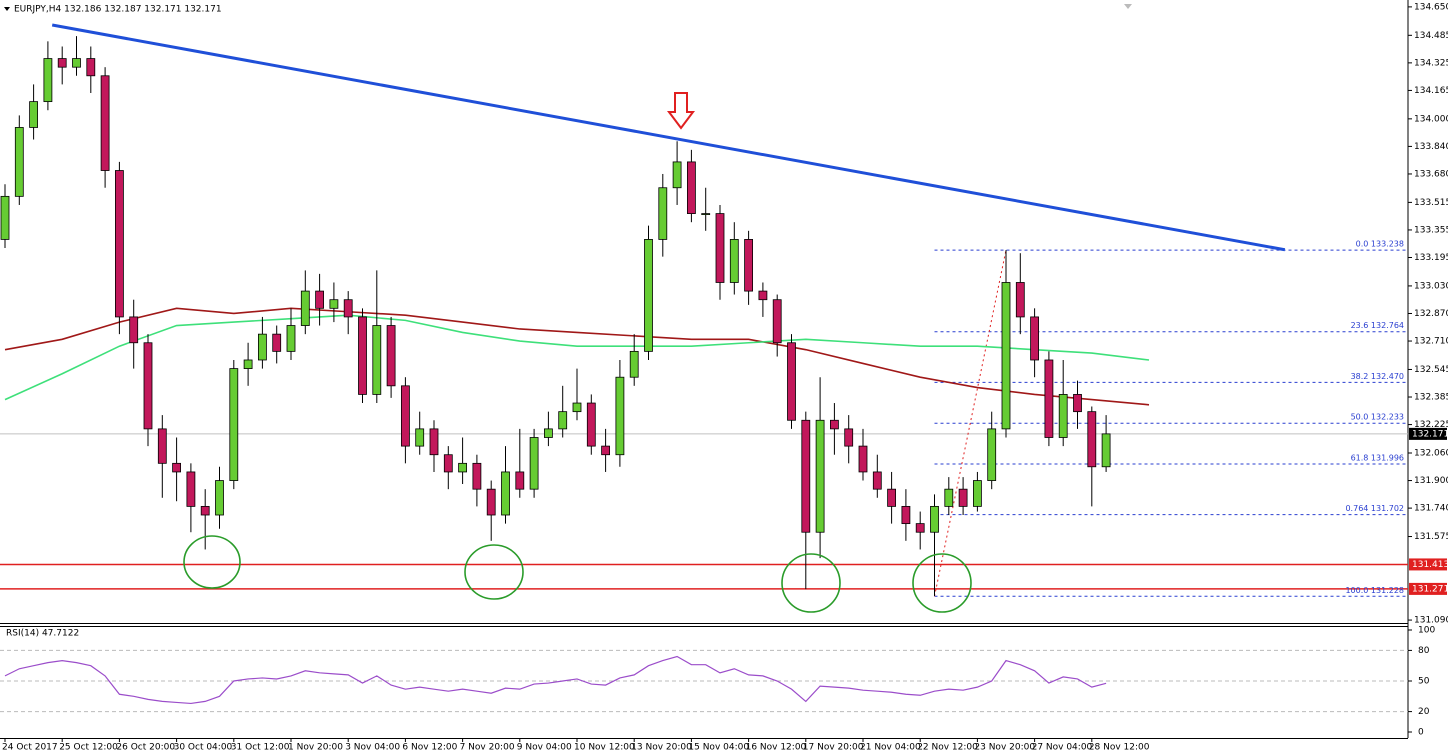 The width and height of the screenshot is (1448, 756). What do you see at coordinates (1431, 398) in the screenshot?
I see `y-tick-label: 132.385` at bounding box center [1431, 398].